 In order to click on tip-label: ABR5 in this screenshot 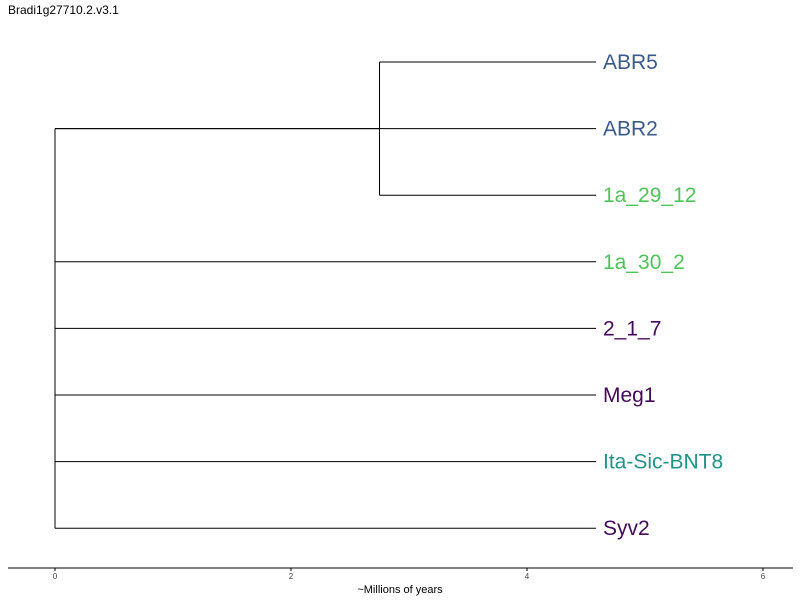, I will do `click(630, 62)`.